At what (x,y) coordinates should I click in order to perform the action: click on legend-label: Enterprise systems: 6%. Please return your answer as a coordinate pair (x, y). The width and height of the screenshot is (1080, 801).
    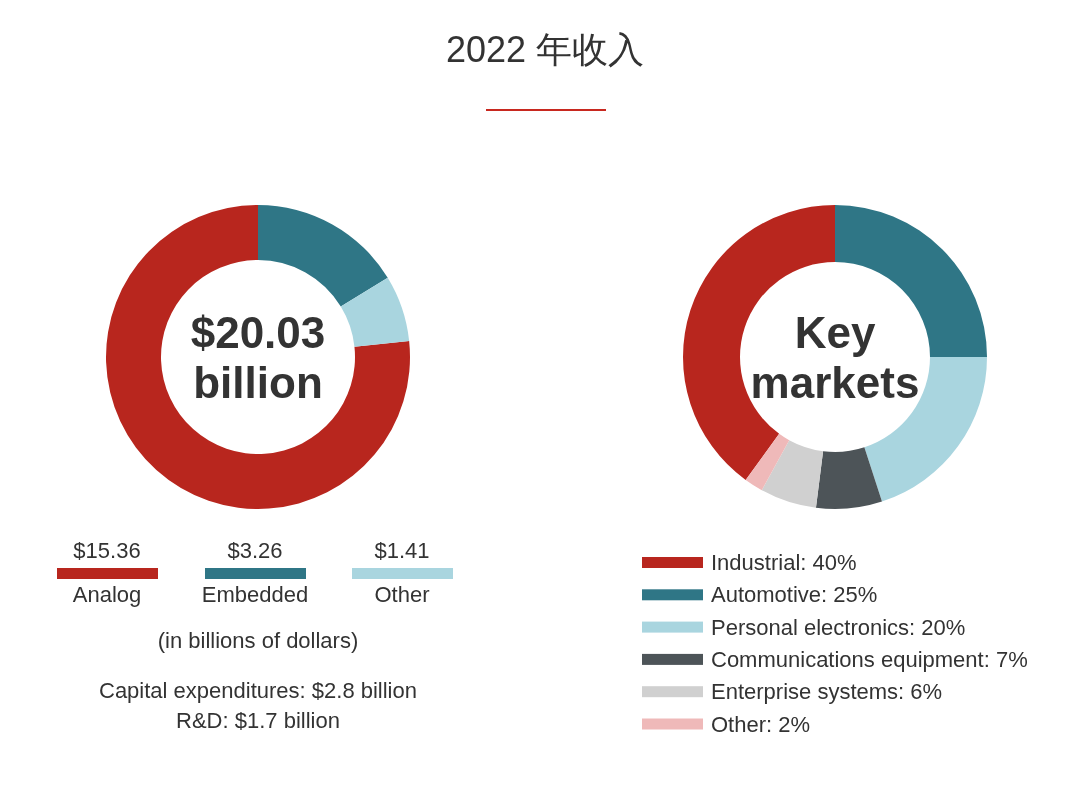
    Looking at the image, I should click on (827, 692).